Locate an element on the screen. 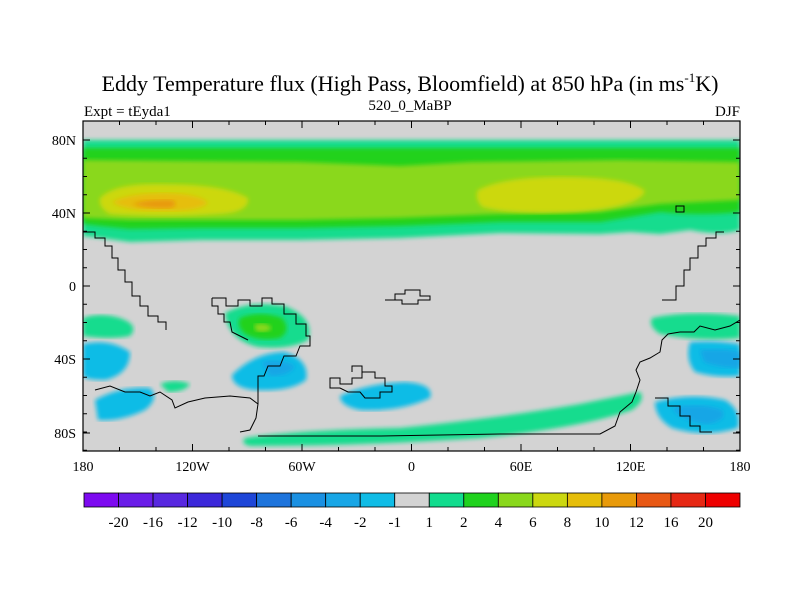 This screenshot has height=600, width=800. sh-neg-center-inner is located at coordinates (278, 368).